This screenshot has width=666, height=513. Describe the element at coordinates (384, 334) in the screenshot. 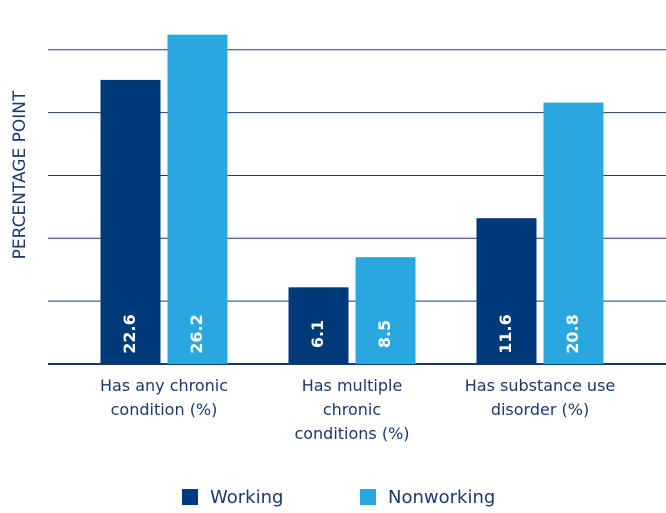

I see `value-label: 8.5` at that location.